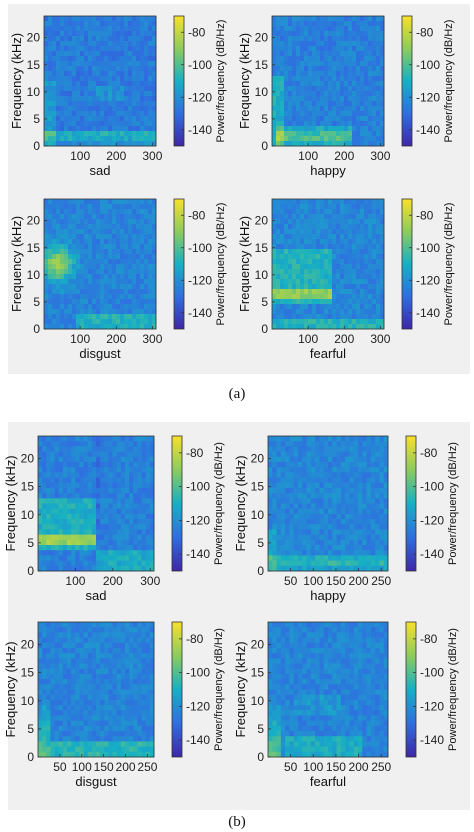 The image size is (474, 832). Describe the element at coordinates (264, 329) in the screenshot. I see `y-tick-label: 0` at that location.